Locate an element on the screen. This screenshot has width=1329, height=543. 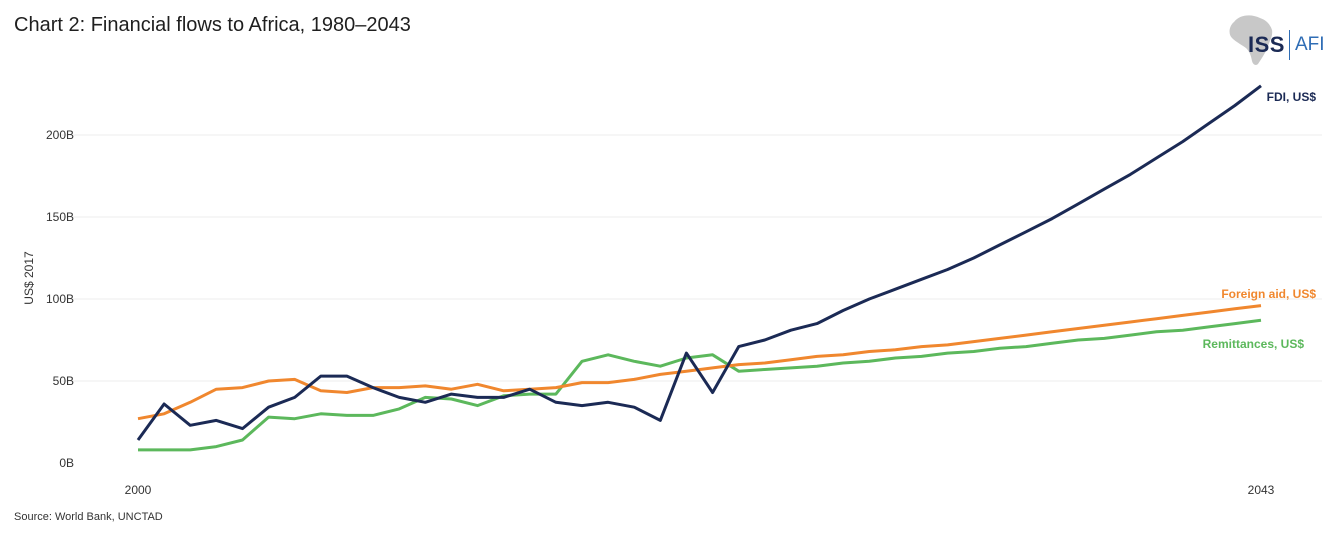
y-tick-label: 0B is located at coordinates (66, 463).